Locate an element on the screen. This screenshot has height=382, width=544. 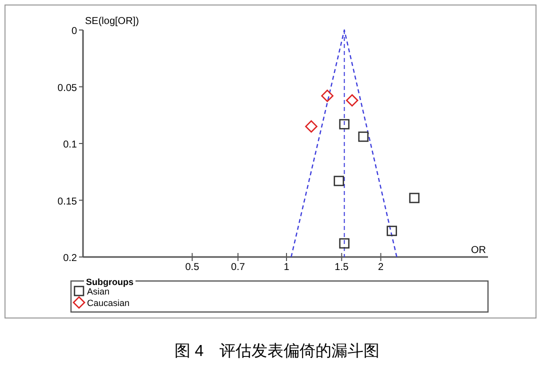
legend-label: Caucasian is located at coordinates (108, 303).